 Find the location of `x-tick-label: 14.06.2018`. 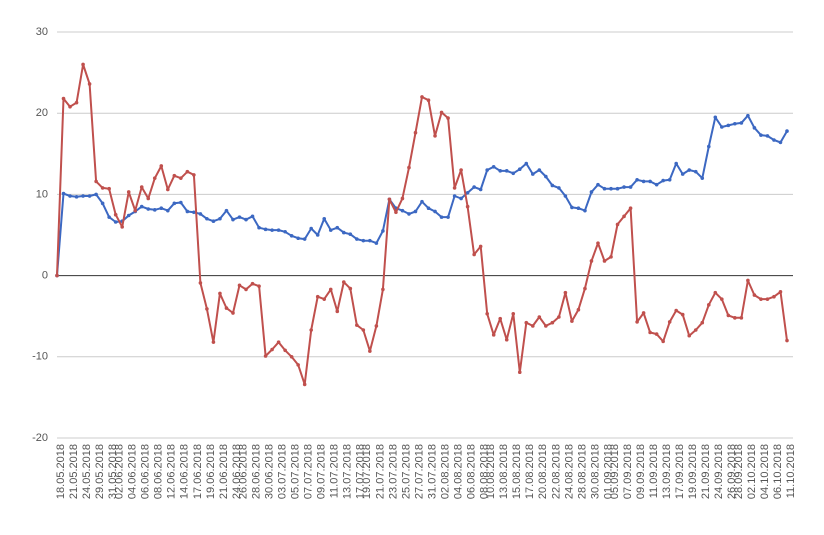

x-tick-label: 14.06.2018 is located at coordinates (185, 471).